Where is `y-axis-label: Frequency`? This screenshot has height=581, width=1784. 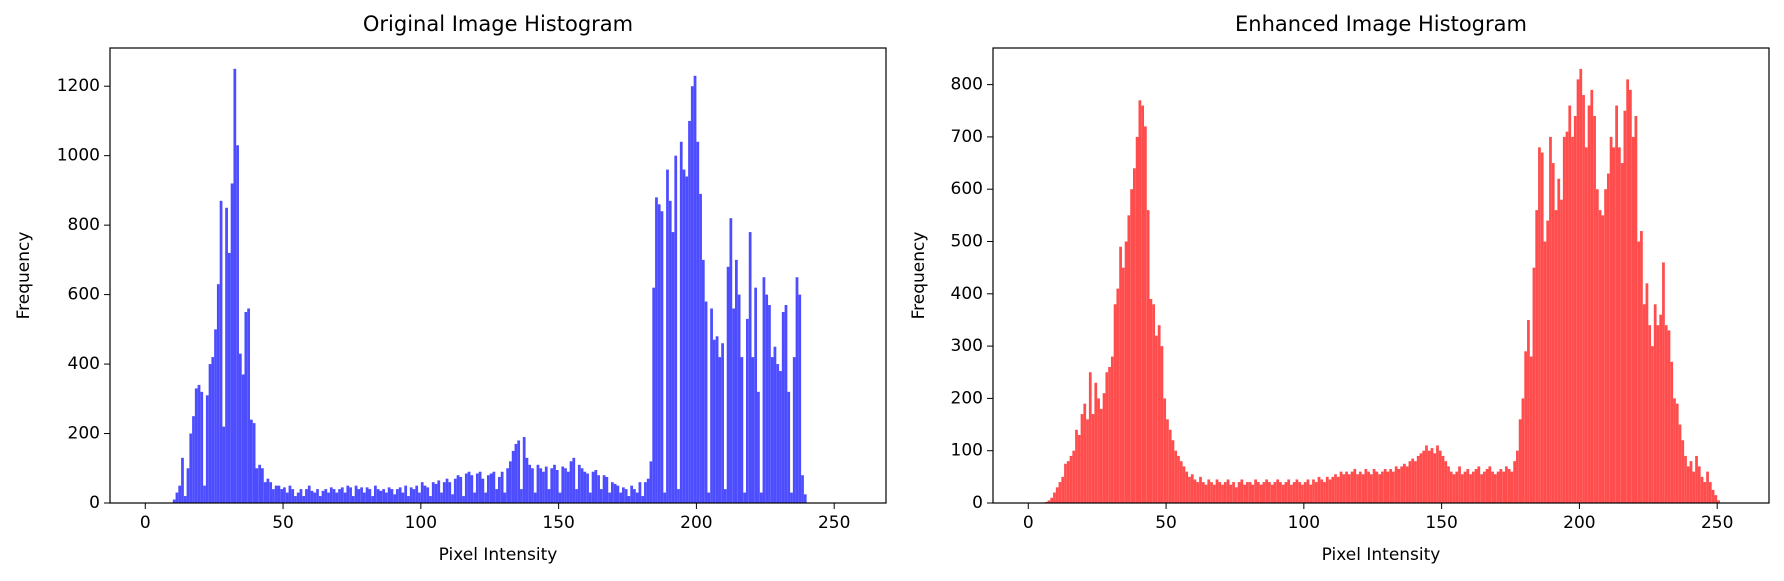
y-axis-label: Frequency is located at coordinates (24, 276).